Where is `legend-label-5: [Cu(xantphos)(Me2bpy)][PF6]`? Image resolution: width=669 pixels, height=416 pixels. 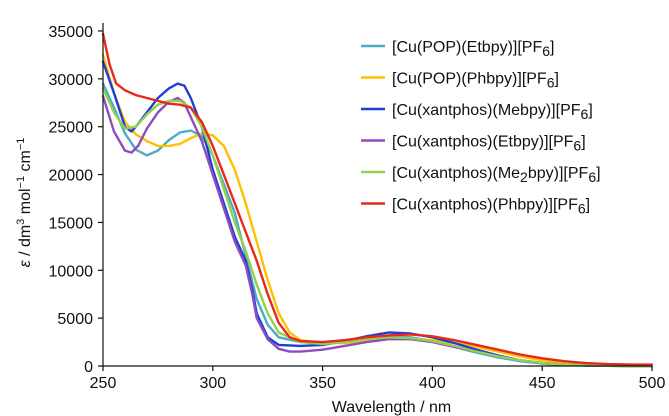
legend-label-5: [Cu(xantphos)(Me2bpy)][PF6] is located at coordinates (496, 175).